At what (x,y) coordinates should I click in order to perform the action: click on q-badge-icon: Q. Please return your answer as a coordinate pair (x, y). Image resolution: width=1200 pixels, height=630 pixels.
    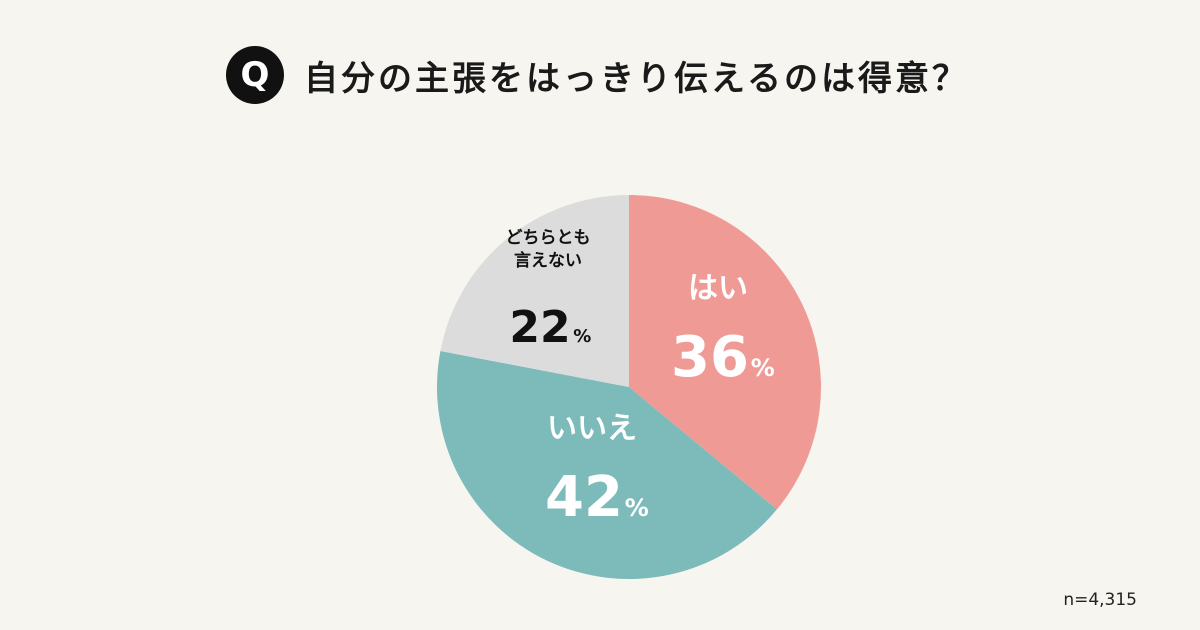
    Looking at the image, I should click on (255, 75).